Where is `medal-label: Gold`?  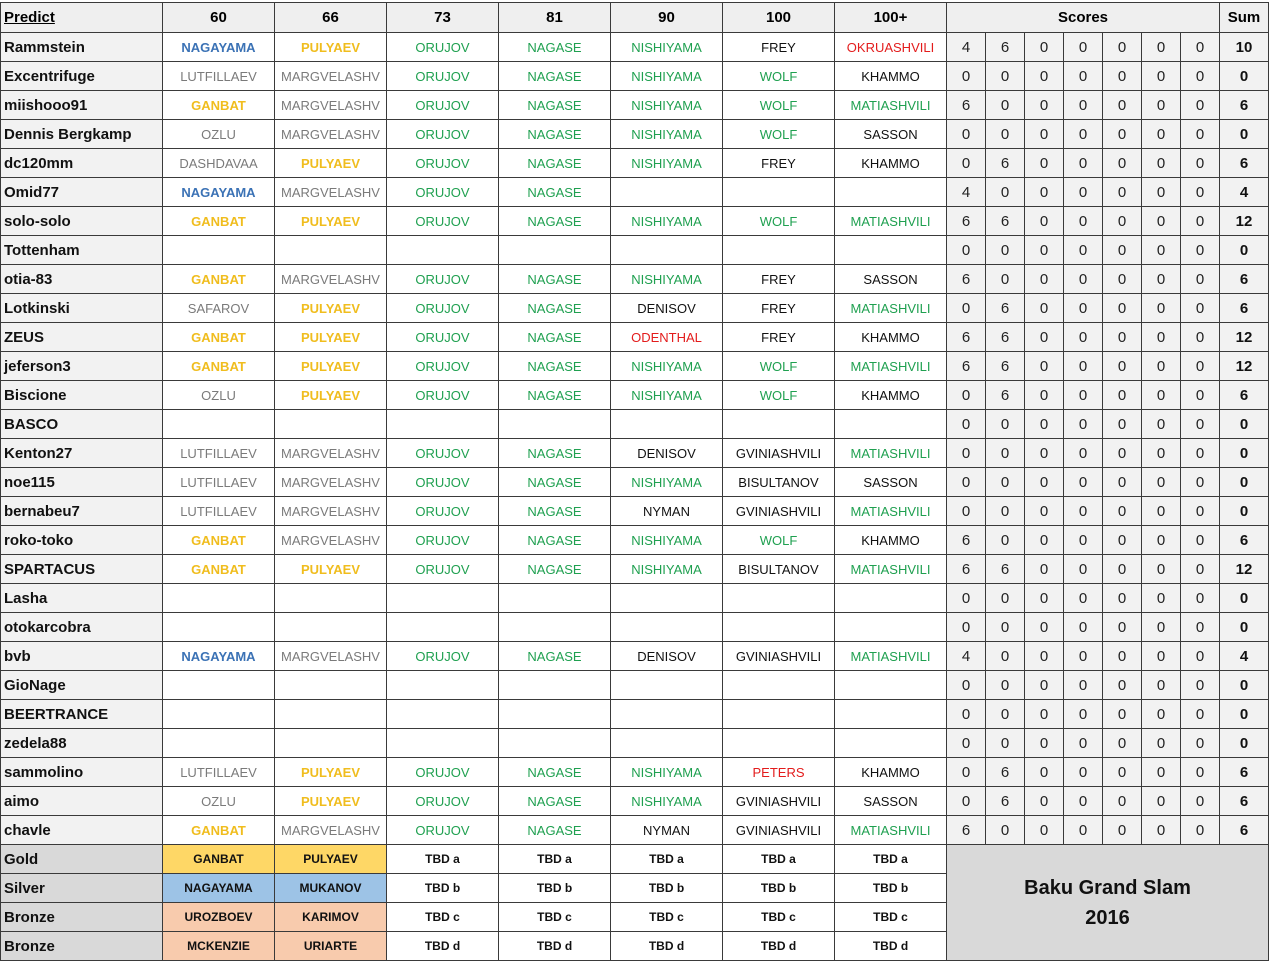
medal-label: Gold is located at coordinates (81, 859).